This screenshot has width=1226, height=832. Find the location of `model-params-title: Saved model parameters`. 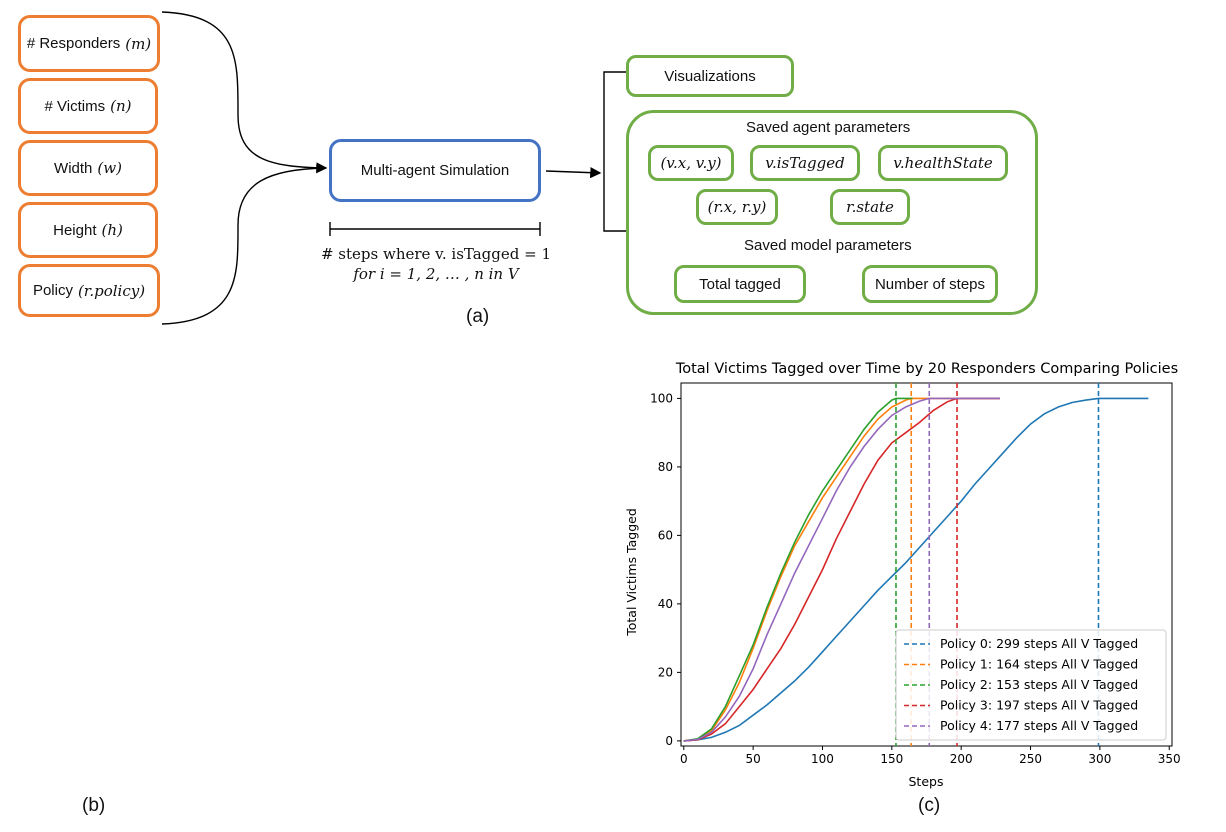

model-params-title: Saved model parameters is located at coordinates (828, 245).